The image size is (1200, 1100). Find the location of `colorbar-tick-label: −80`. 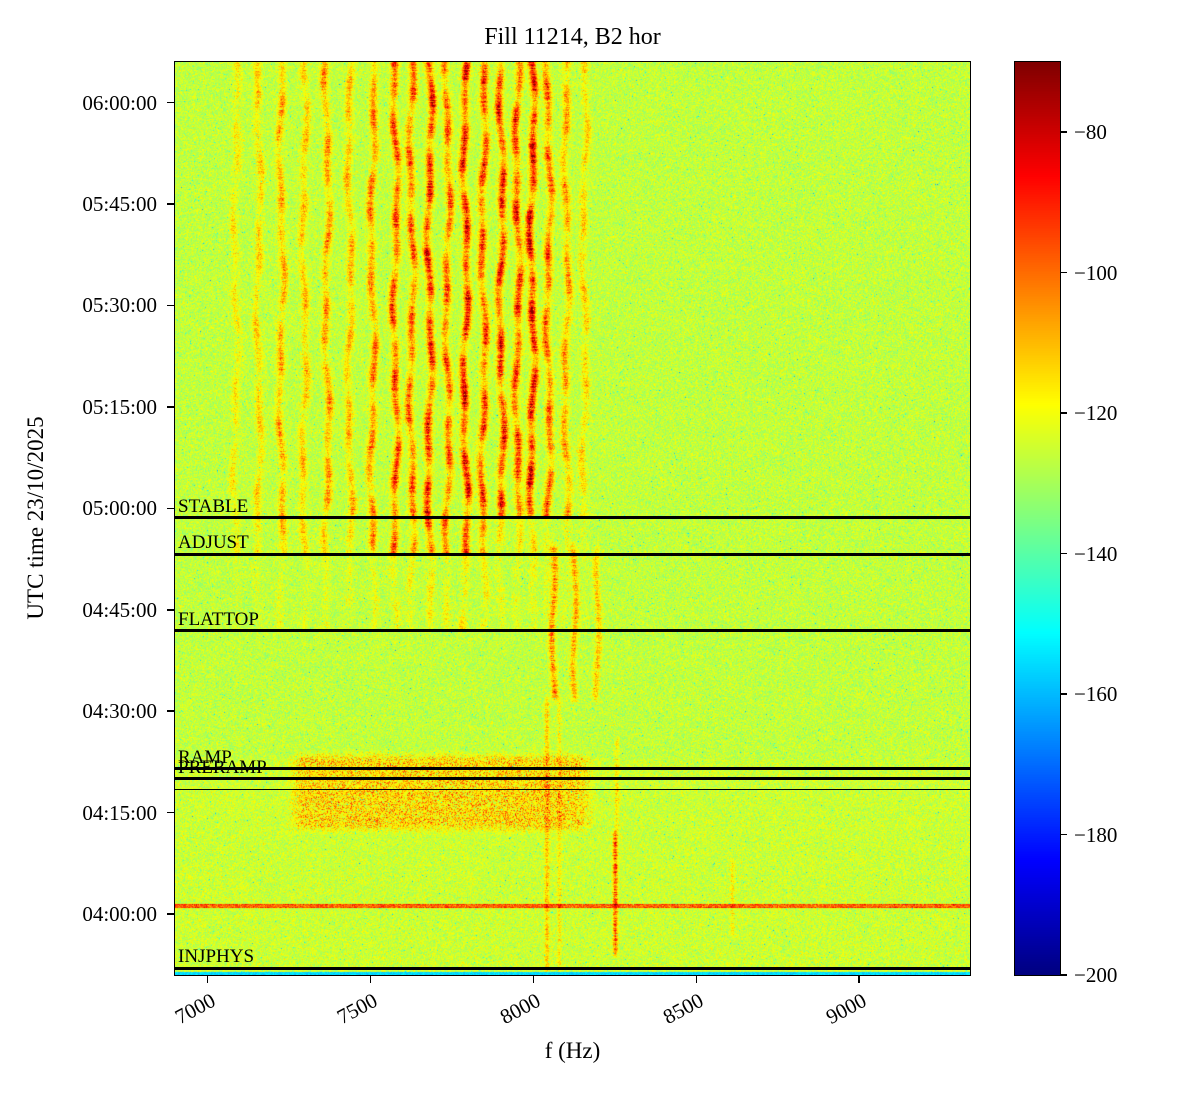

colorbar-tick-label: −80 is located at coordinates (1090, 132).